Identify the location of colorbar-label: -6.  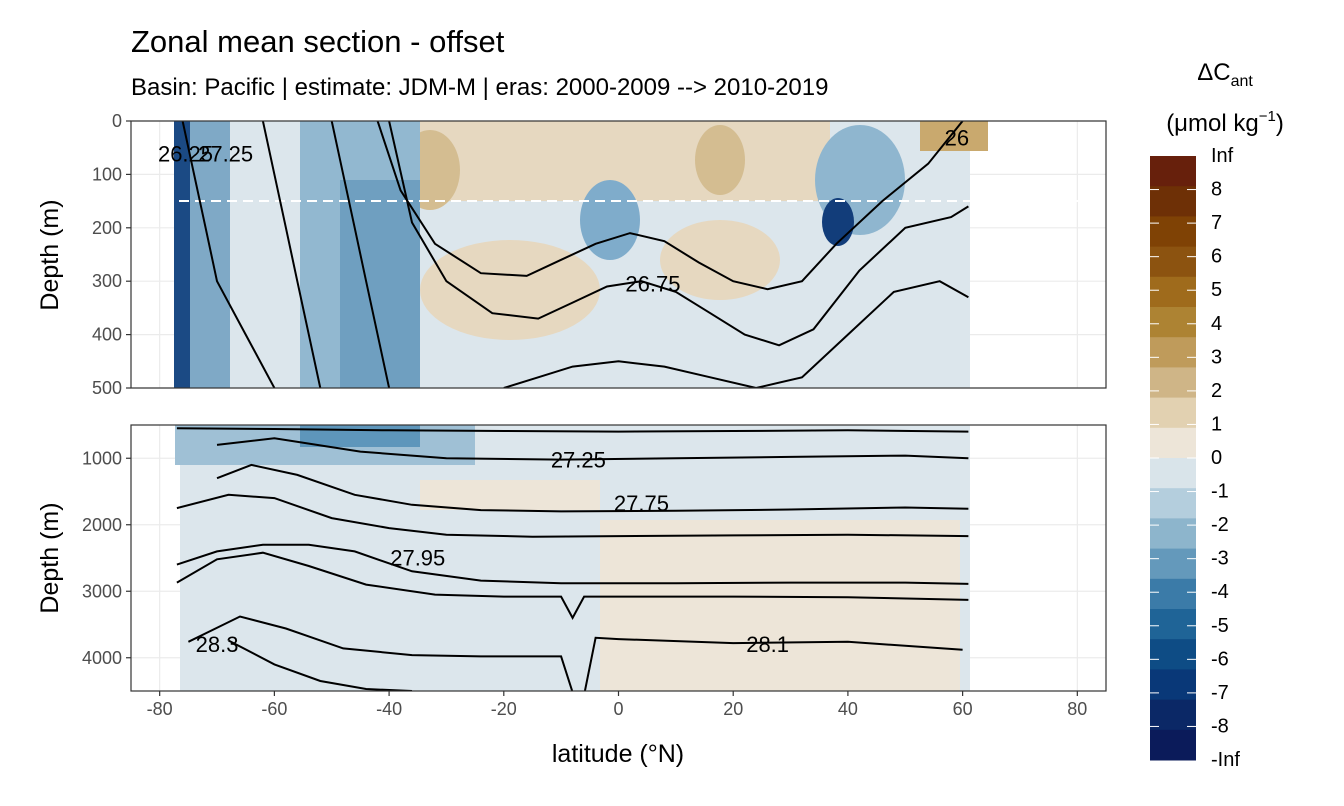
(1220, 659).